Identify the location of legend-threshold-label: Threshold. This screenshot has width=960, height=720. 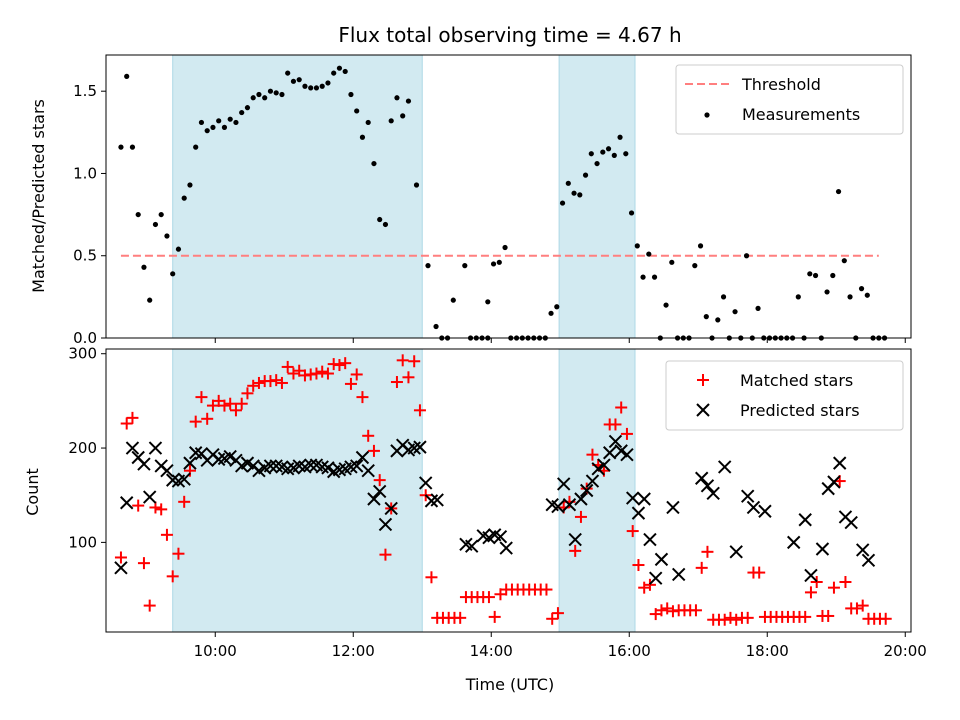
(781, 84).